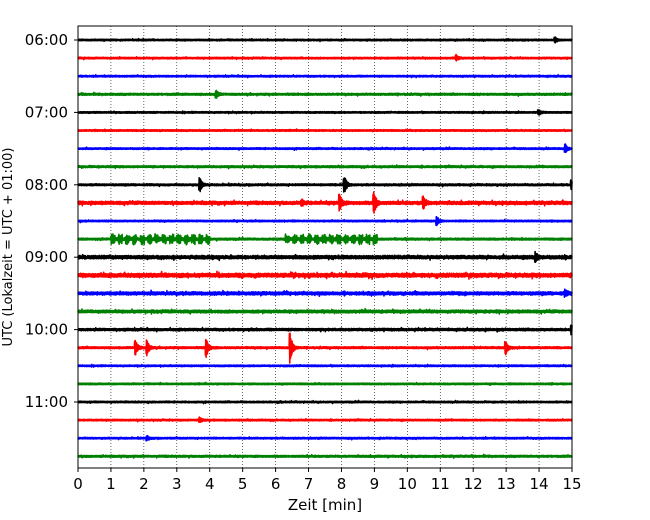  What do you see at coordinates (325, 505) in the screenshot?
I see `x-axis-label: Zeit [min]` at bounding box center [325, 505].